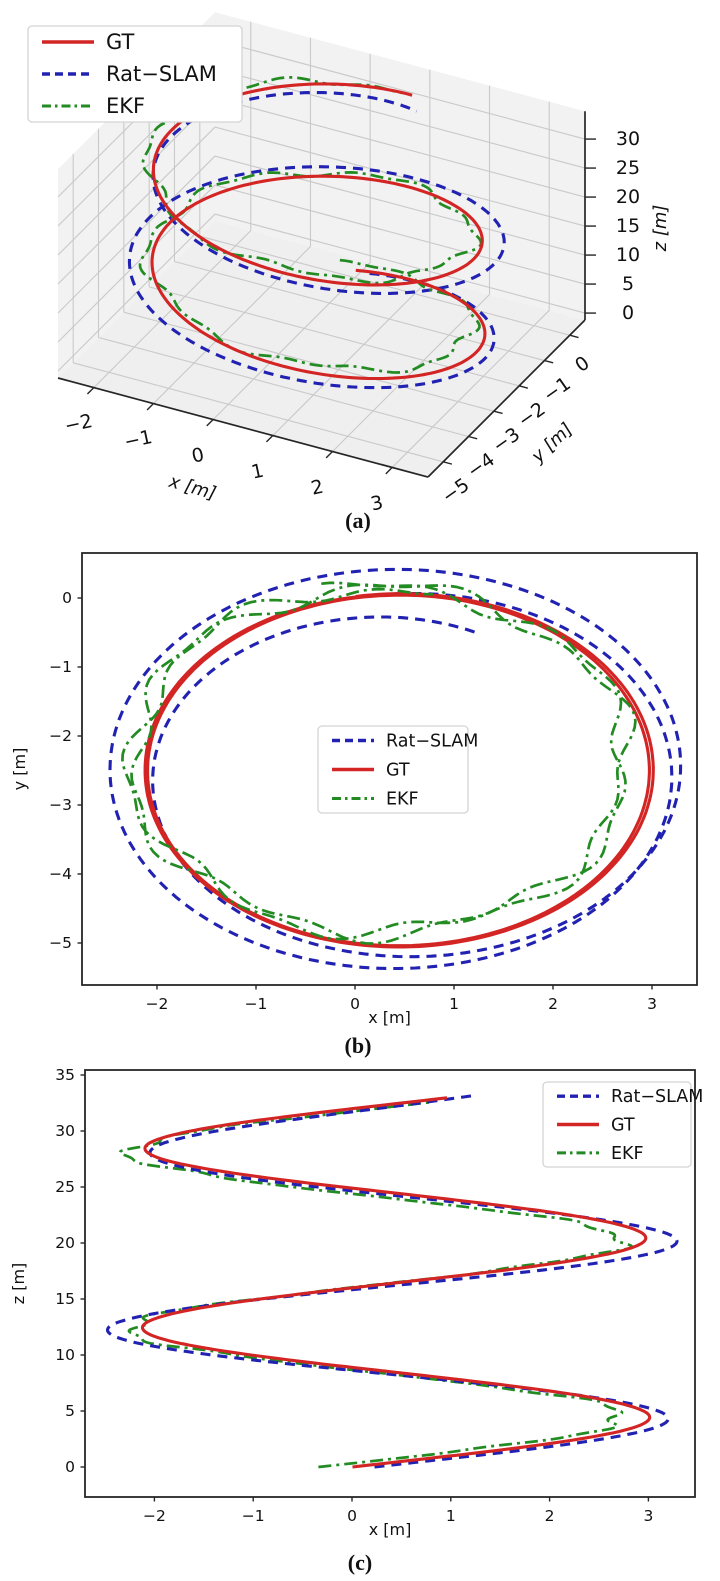 Image resolution: width=720 pixels, height=1581 pixels. What do you see at coordinates (358, 520) in the screenshot?
I see `caption-a: (a)` at bounding box center [358, 520].